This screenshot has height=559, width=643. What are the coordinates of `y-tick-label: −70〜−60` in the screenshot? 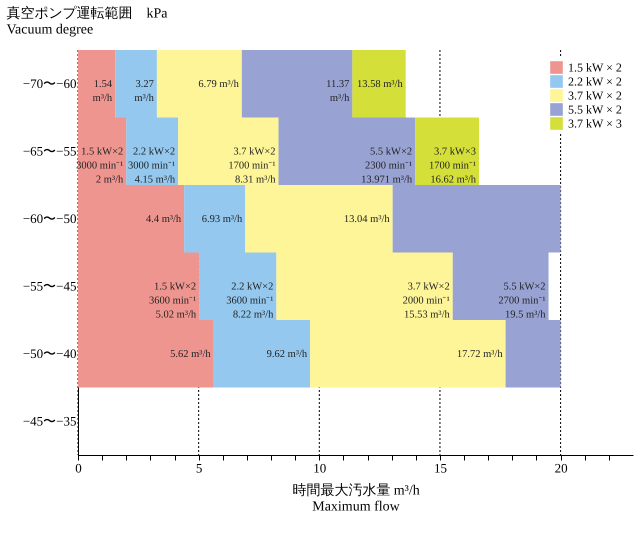 It's located at (49, 83).